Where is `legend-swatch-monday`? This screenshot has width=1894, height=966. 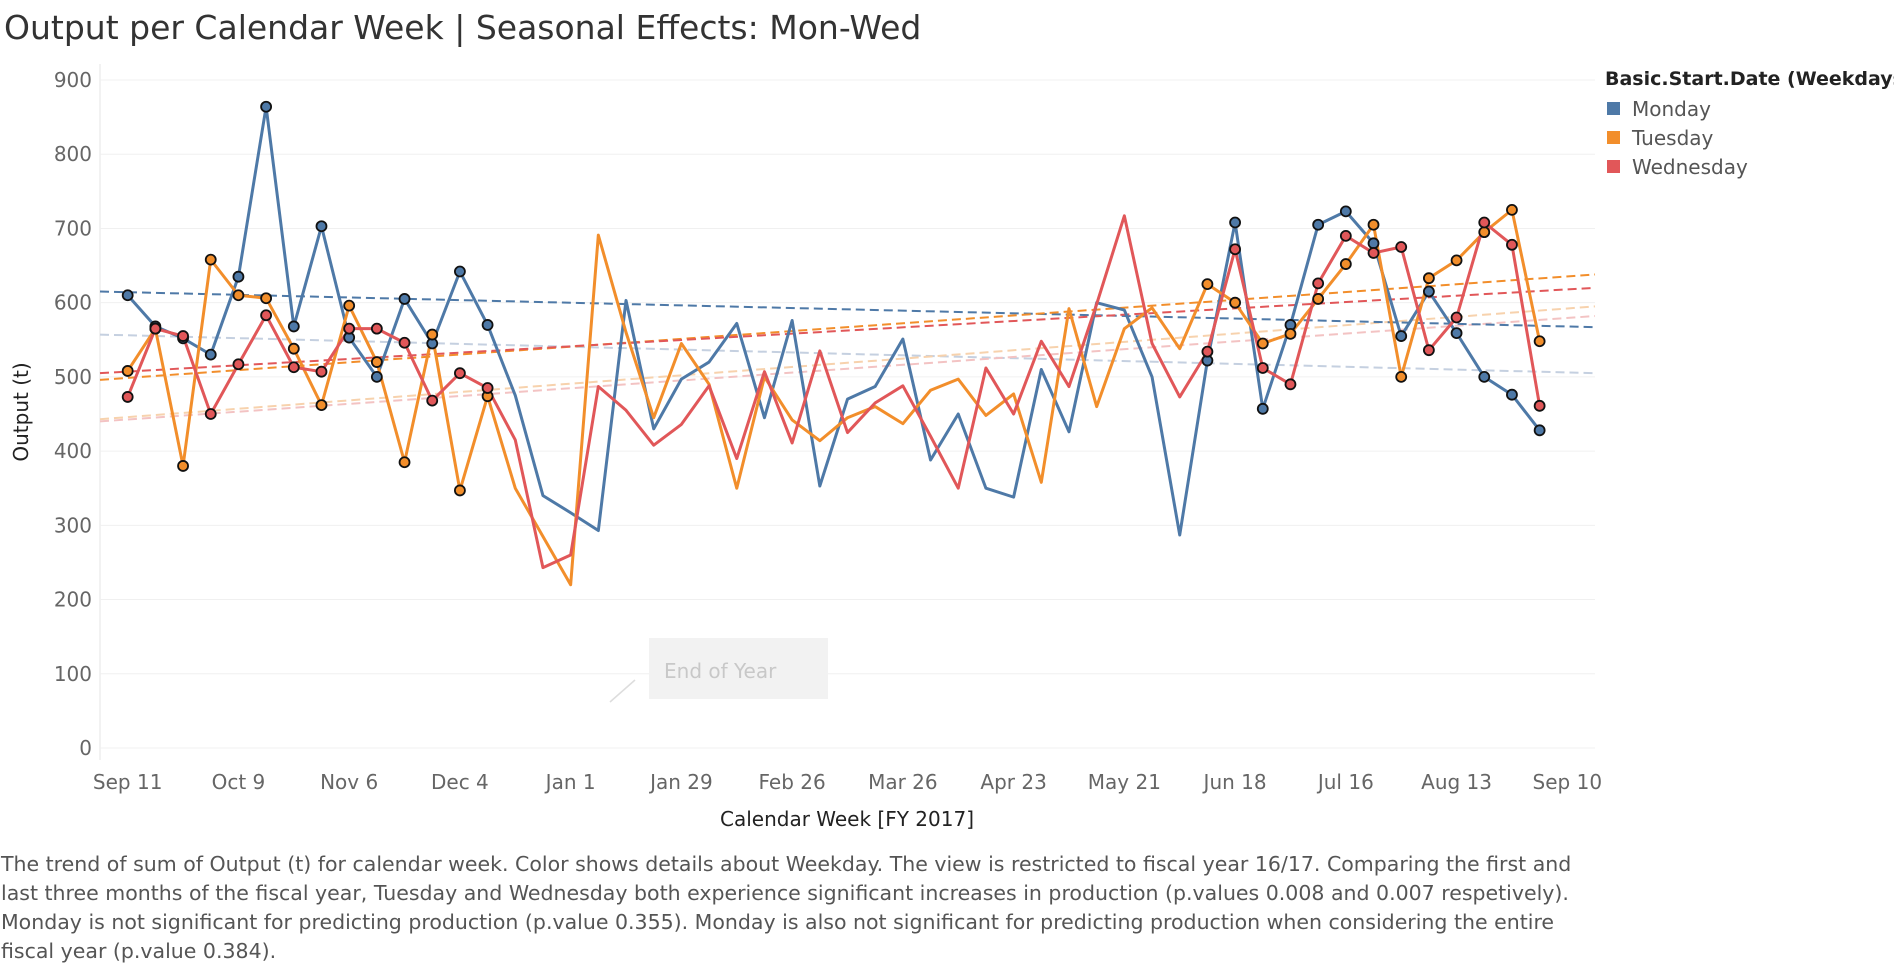
legend-swatch-monday is located at coordinates (1613, 108).